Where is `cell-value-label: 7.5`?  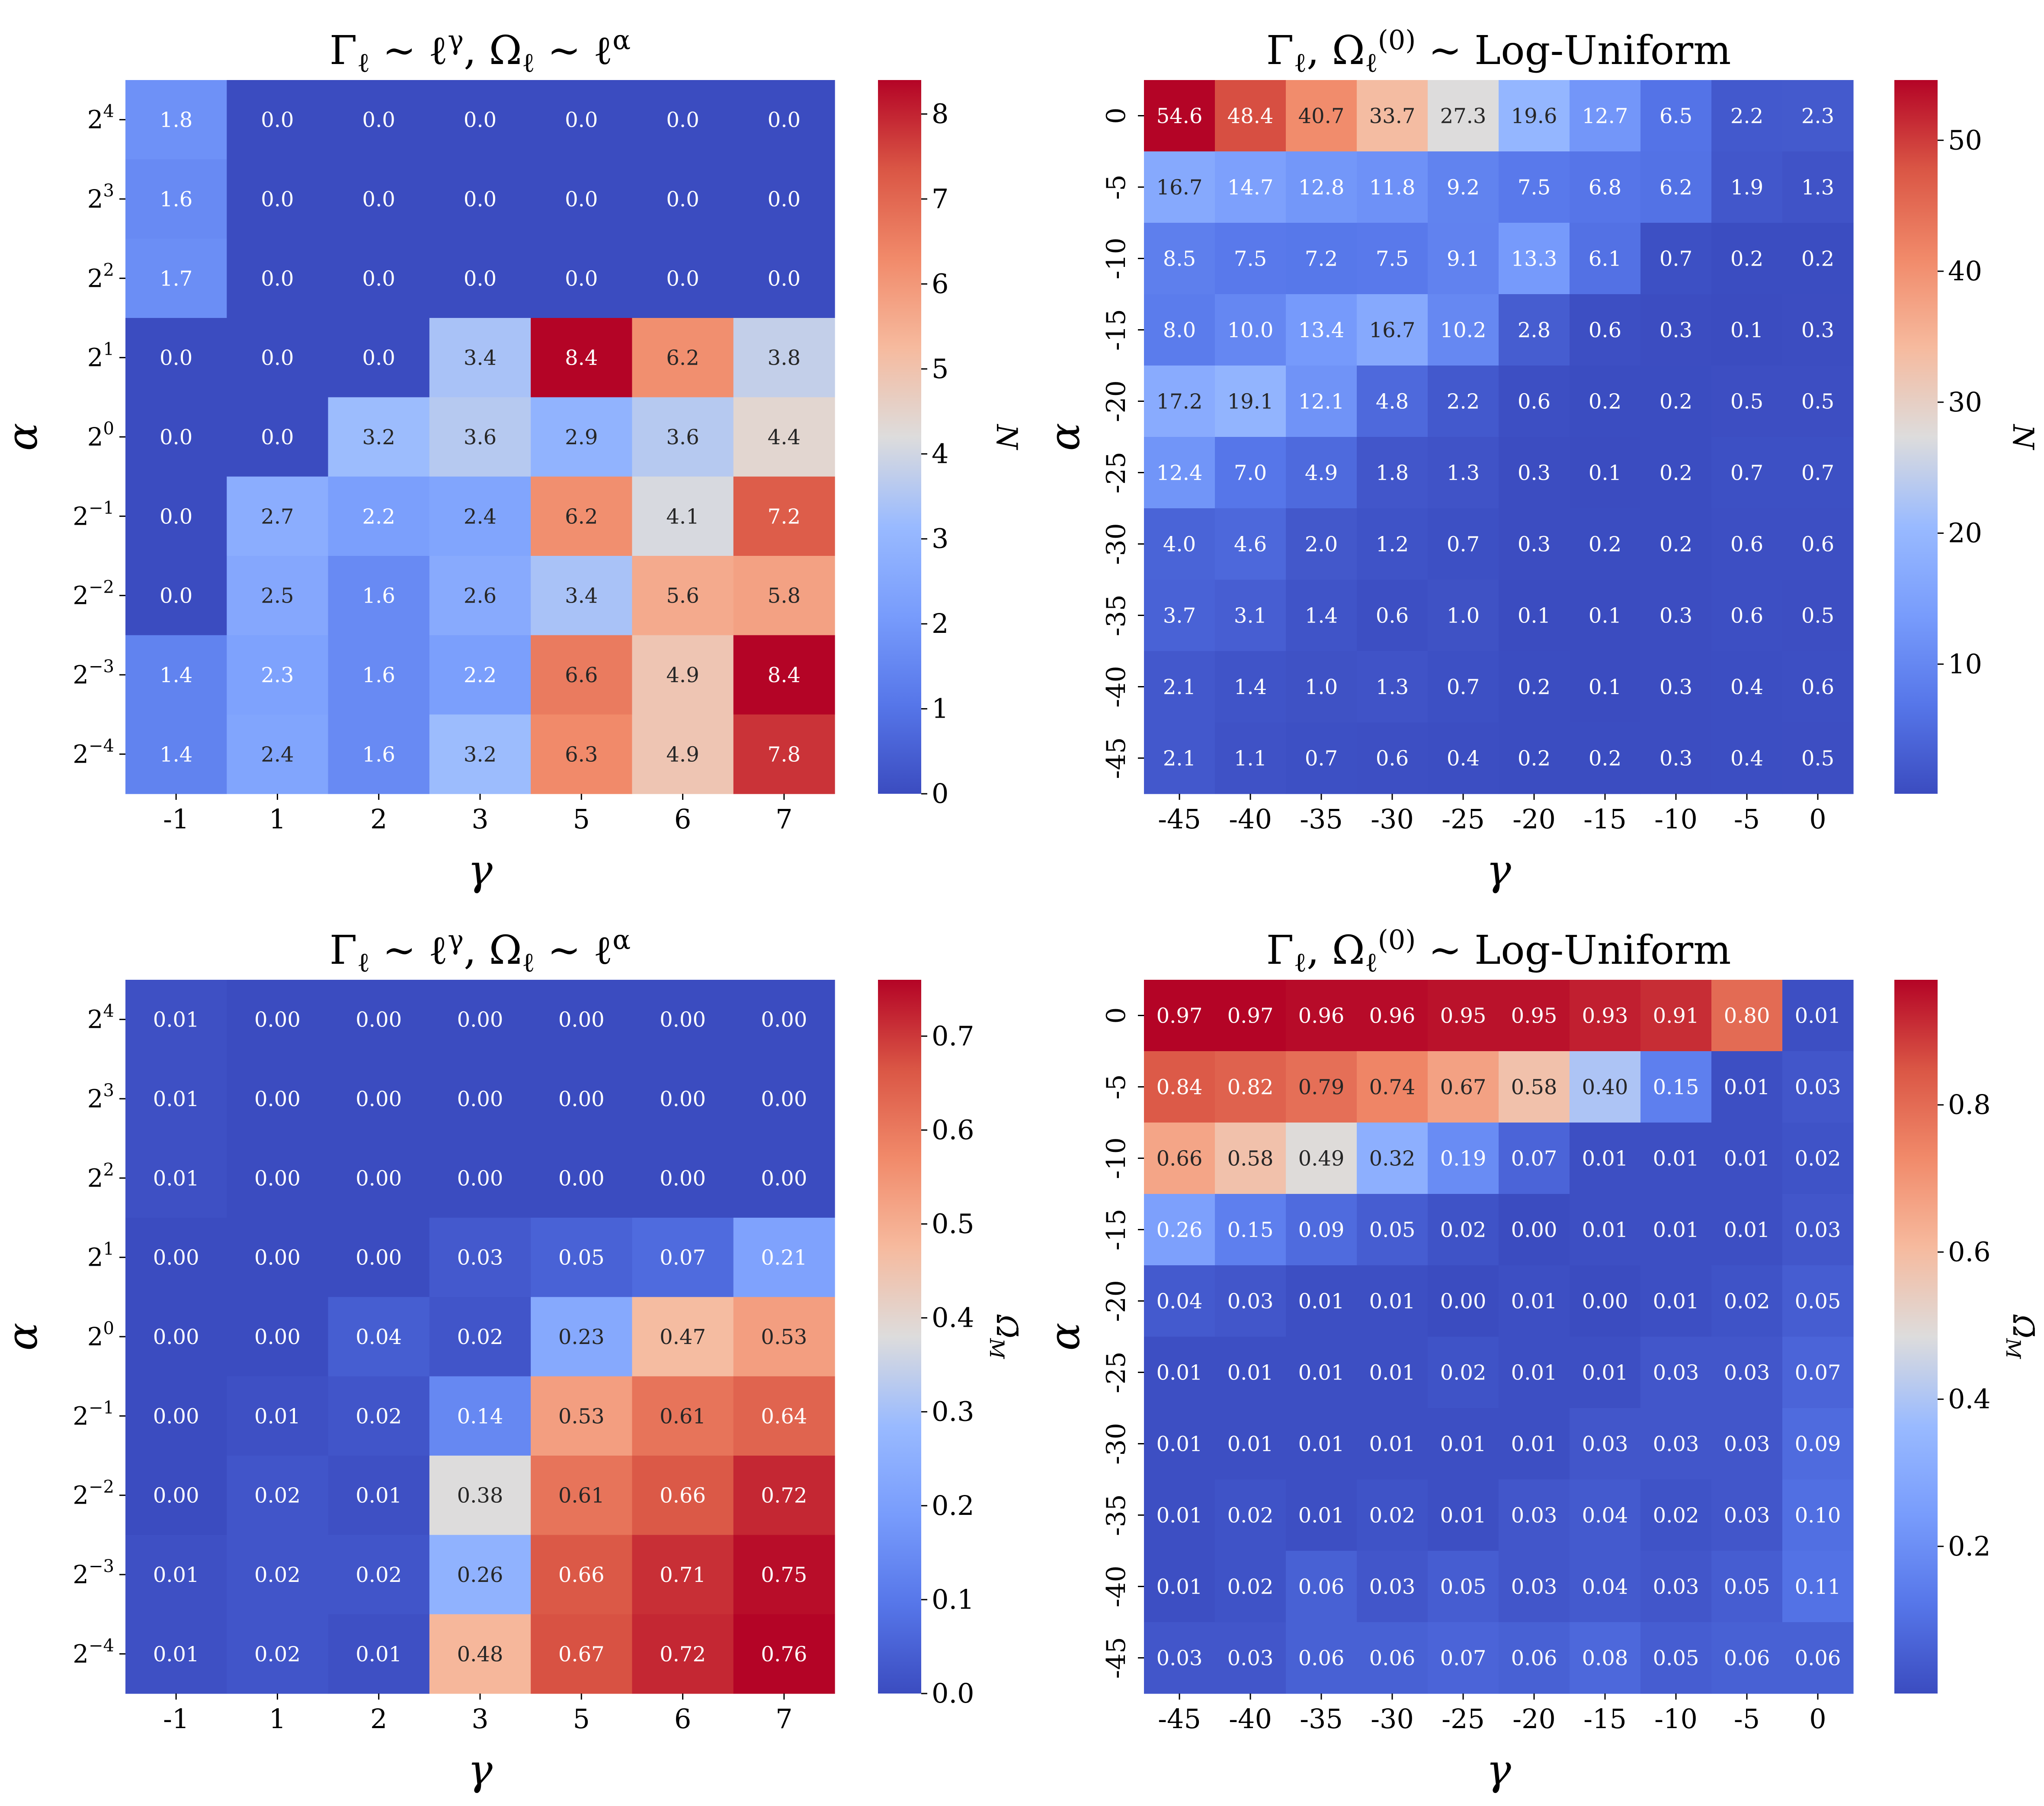
cell-value-label: 7.5 is located at coordinates (1534, 188).